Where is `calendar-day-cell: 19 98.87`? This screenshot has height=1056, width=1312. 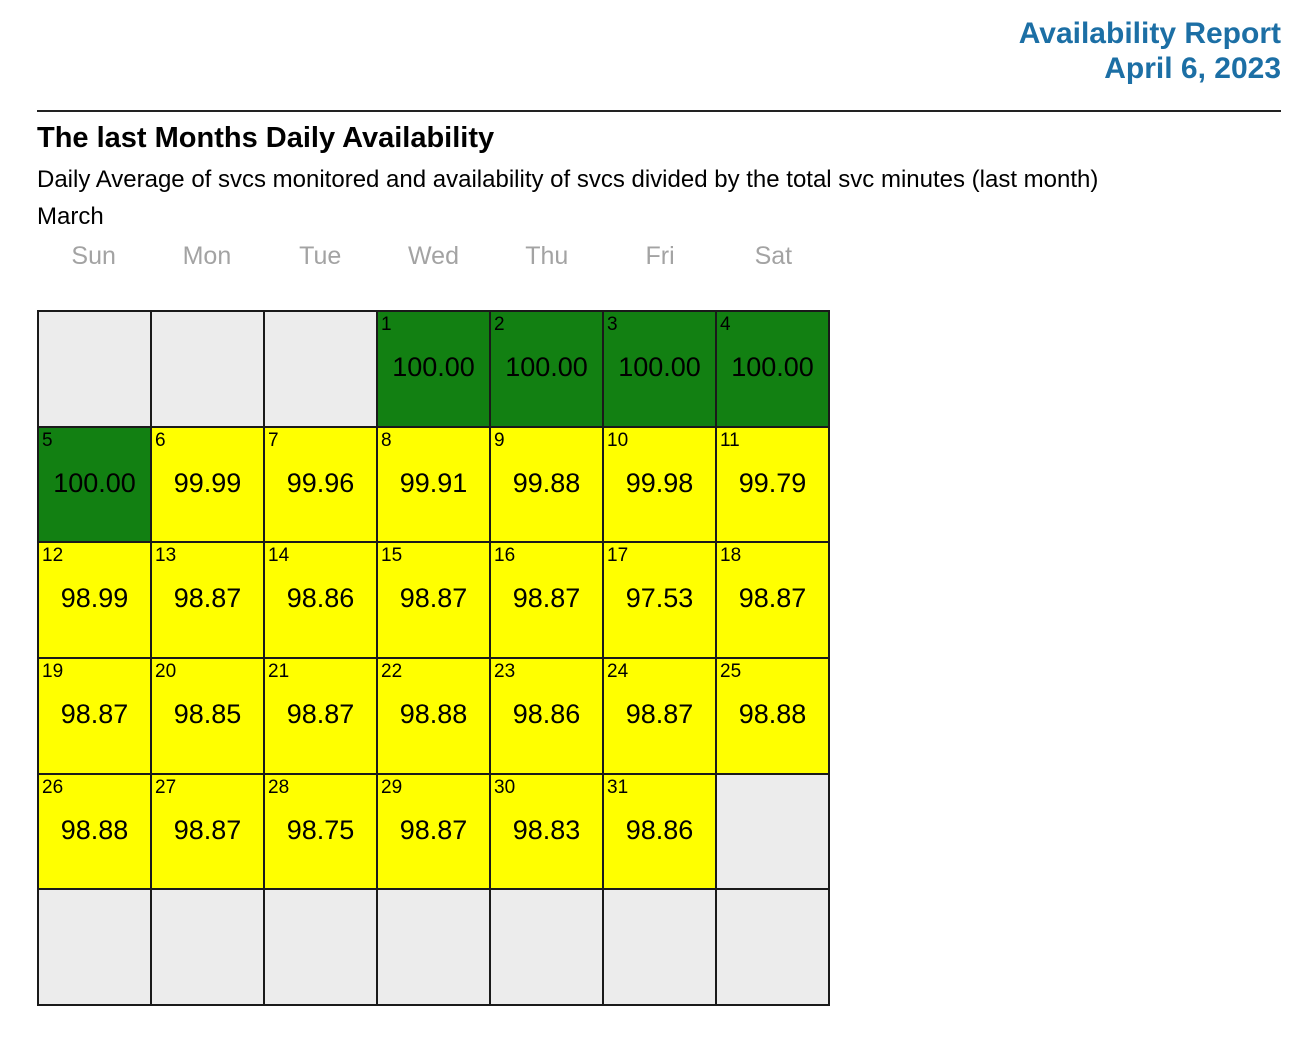
calendar-day-cell: 19 98.87 is located at coordinates (94, 715).